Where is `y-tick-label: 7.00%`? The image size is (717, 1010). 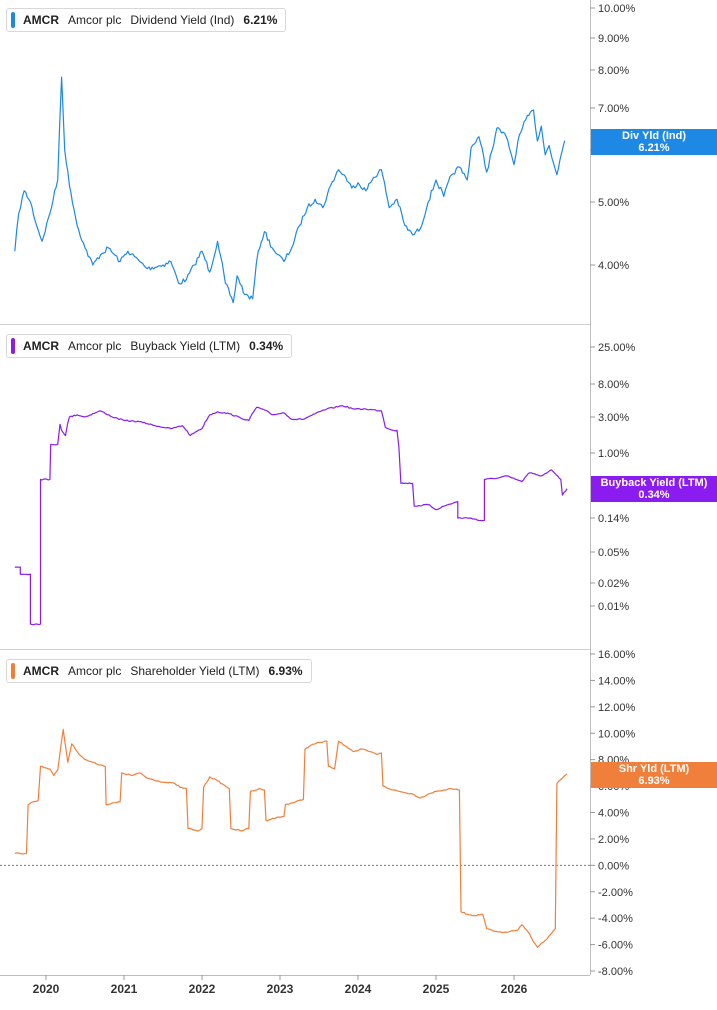
y-tick-label: 7.00% is located at coordinates (613, 109).